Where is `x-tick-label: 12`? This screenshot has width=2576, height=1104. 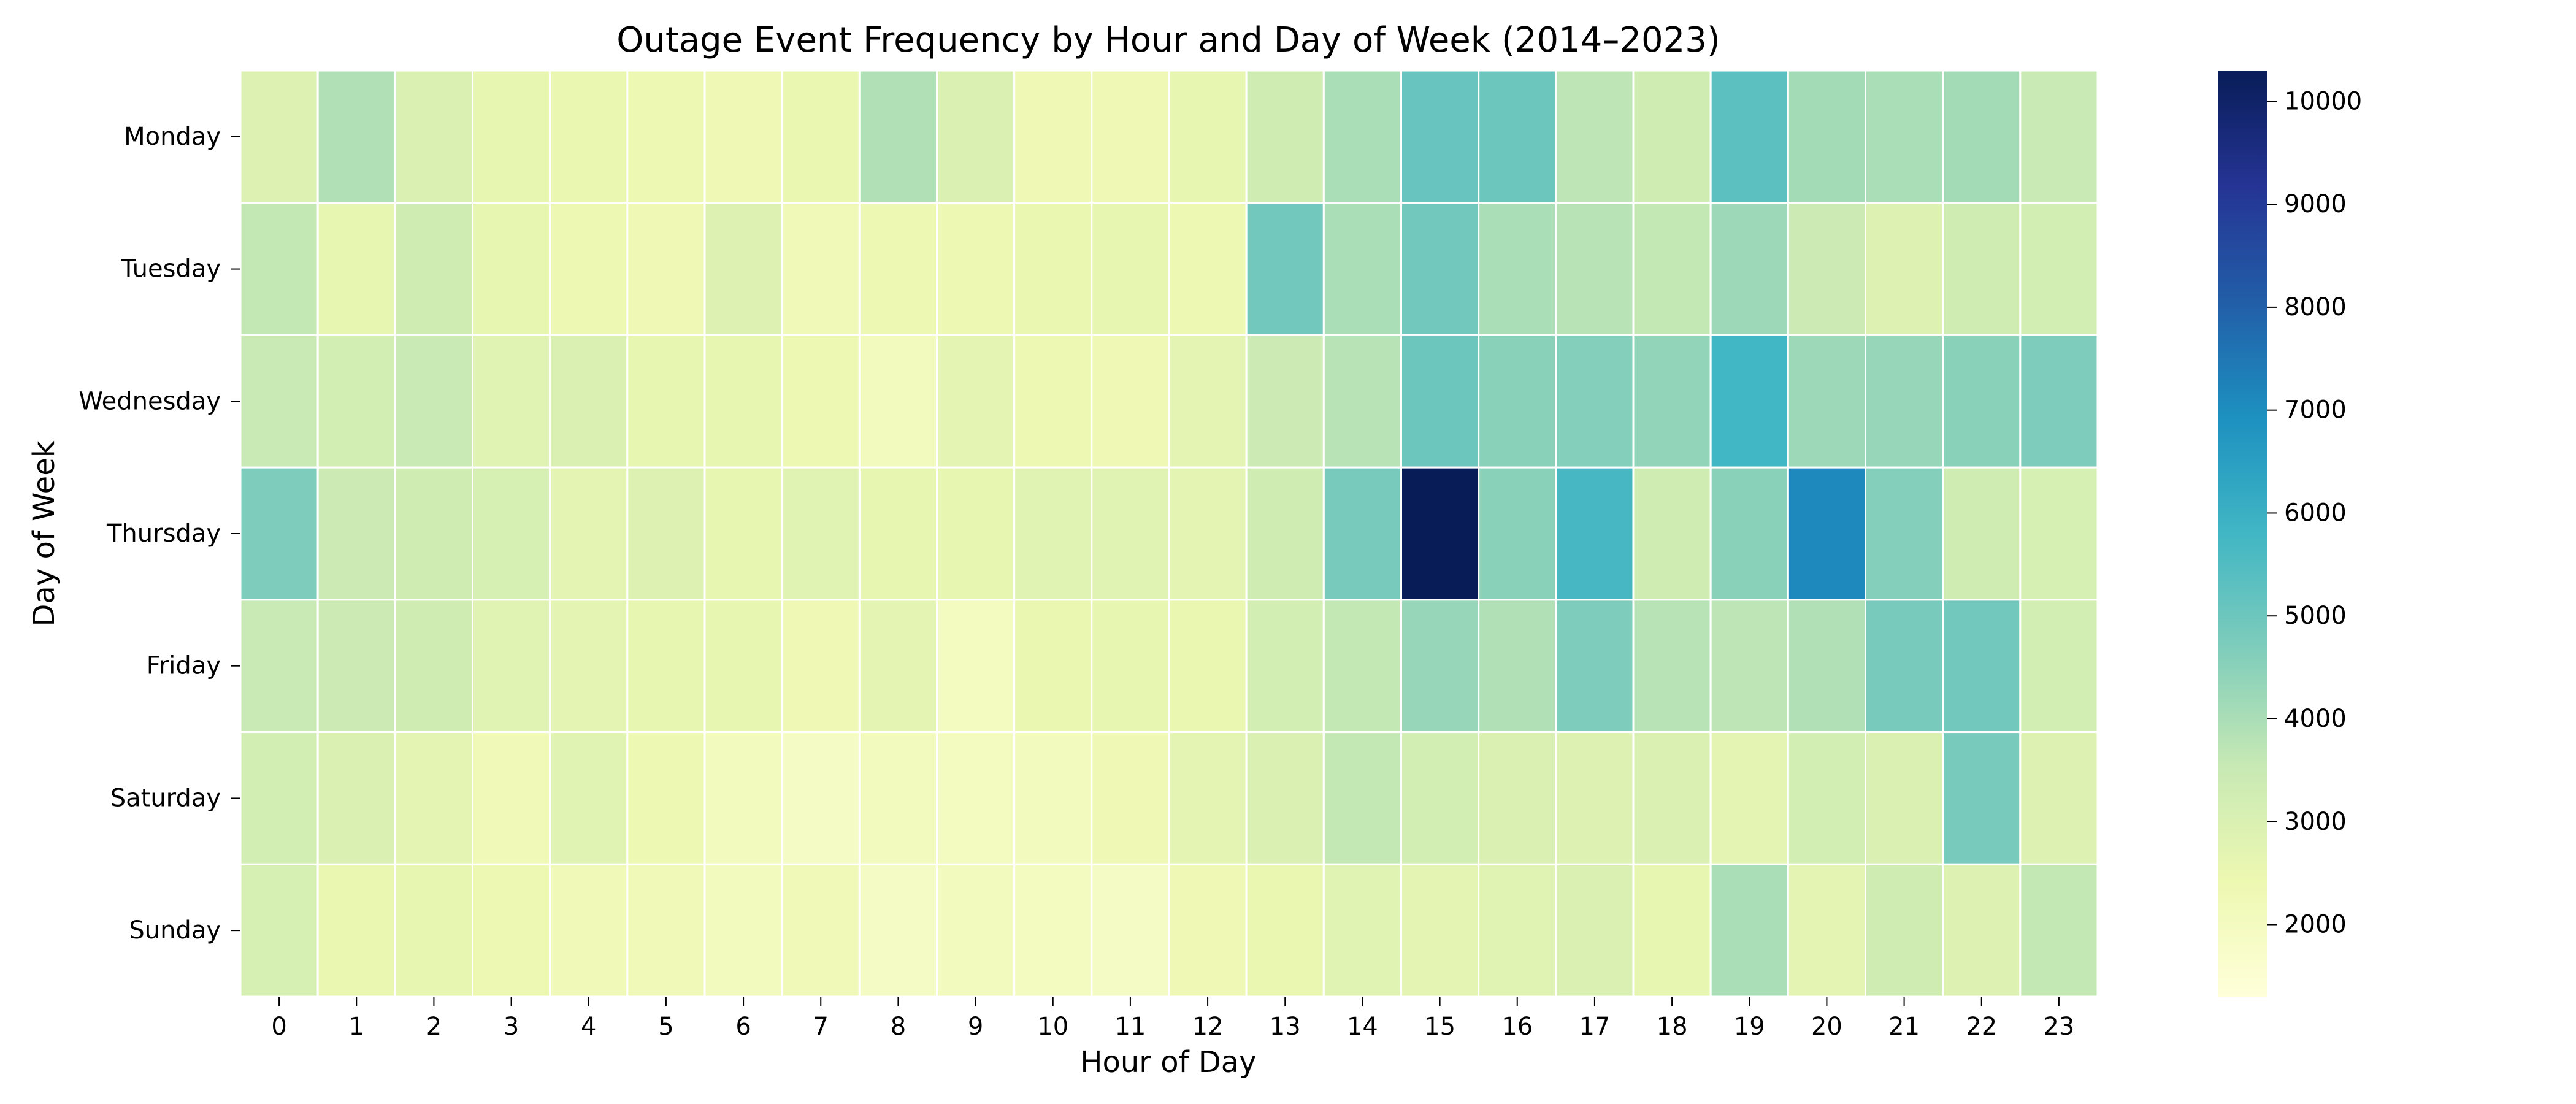
x-tick-label: 12 is located at coordinates (1208, 1027).